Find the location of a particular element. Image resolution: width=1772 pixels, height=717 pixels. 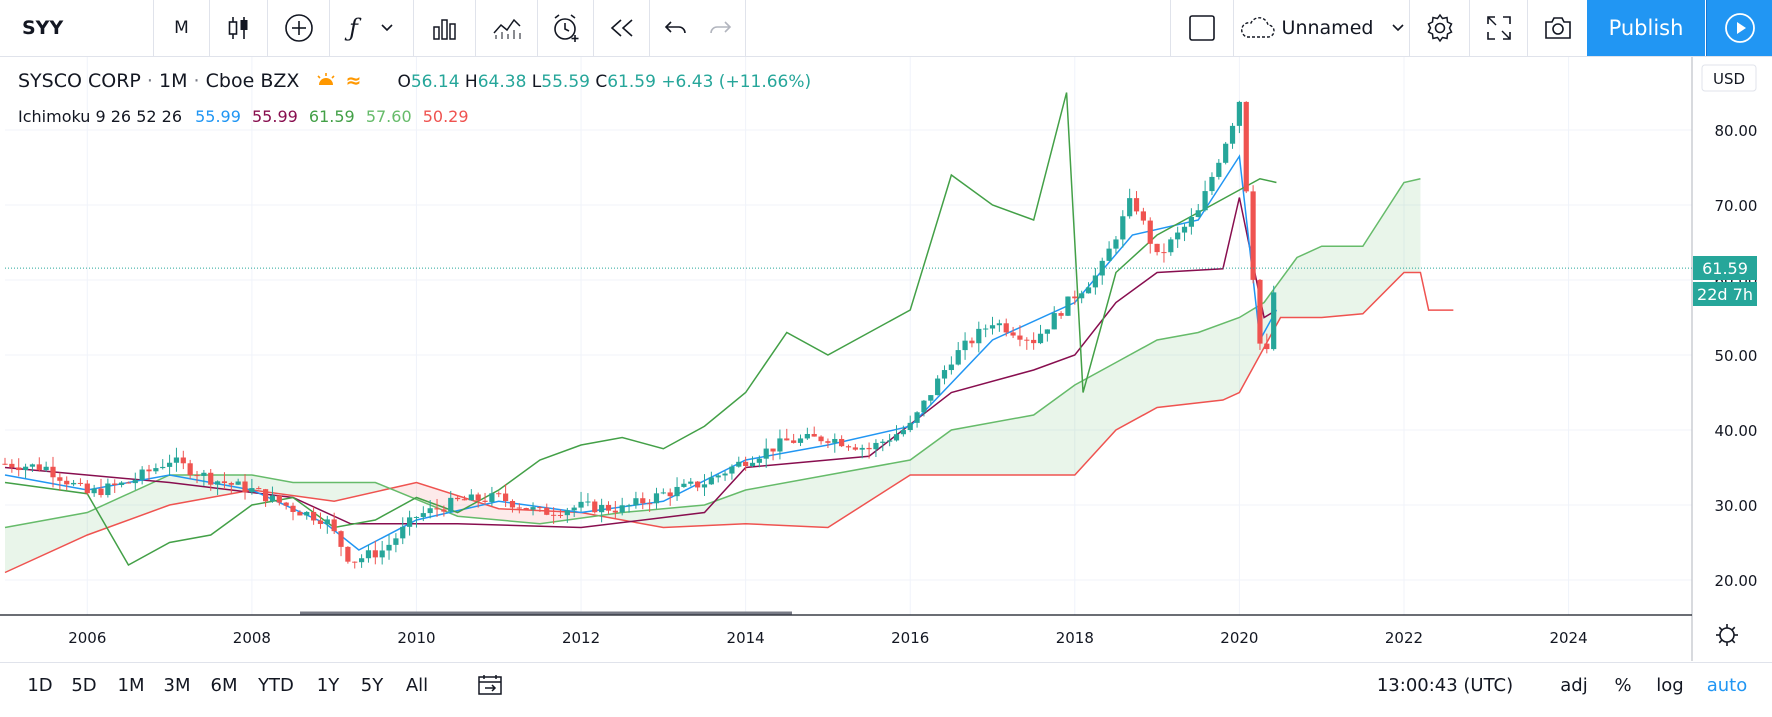

percent-toggle: % is located at coordinates (1623, 685).